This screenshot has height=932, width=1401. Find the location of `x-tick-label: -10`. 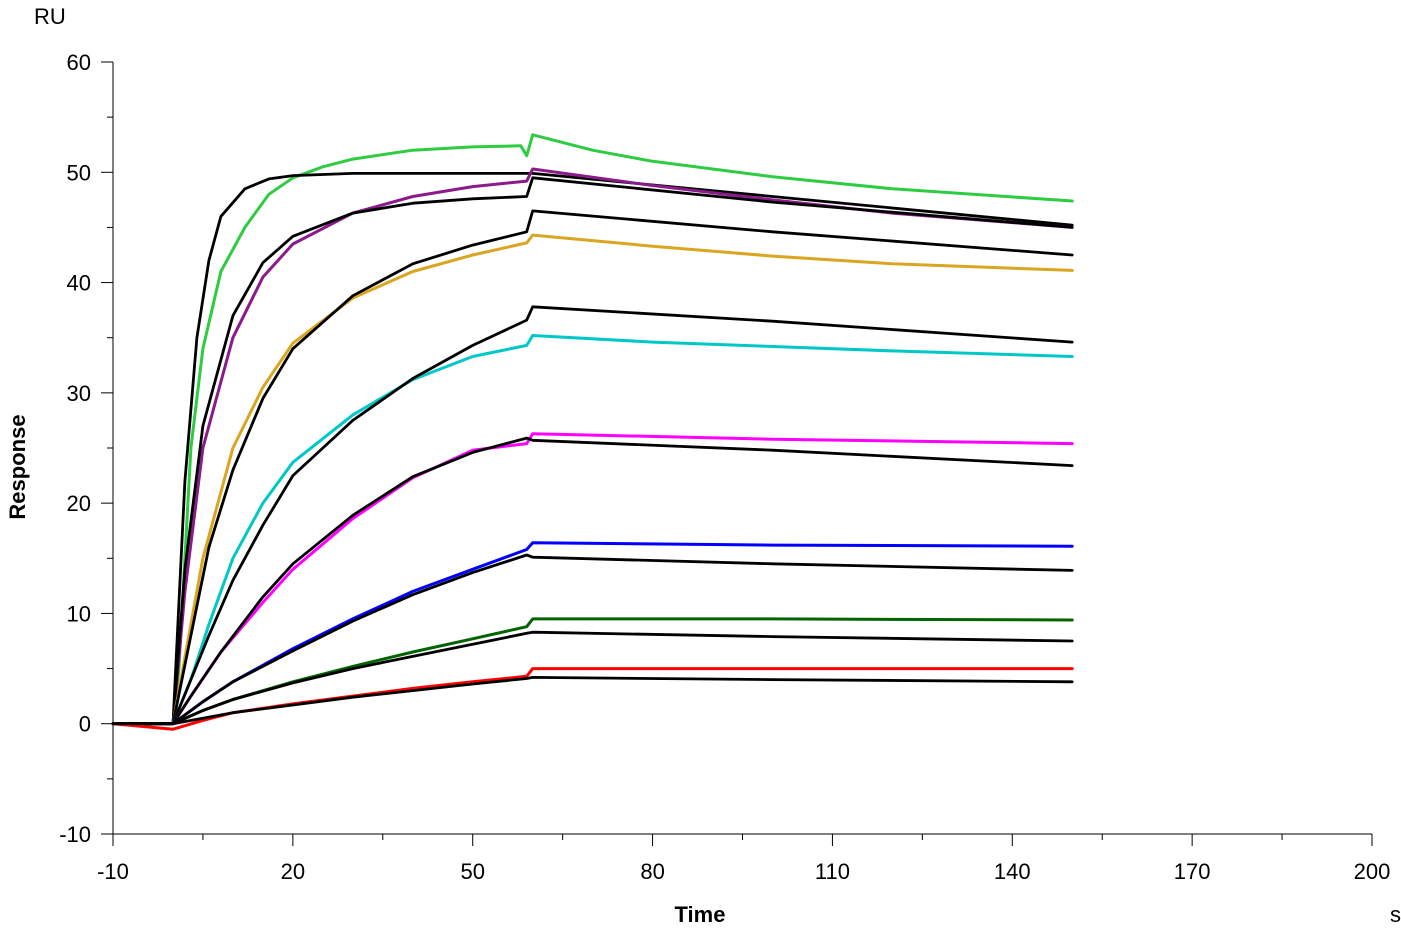

x-tick-label: -10 is located at coordinates (113, 871).